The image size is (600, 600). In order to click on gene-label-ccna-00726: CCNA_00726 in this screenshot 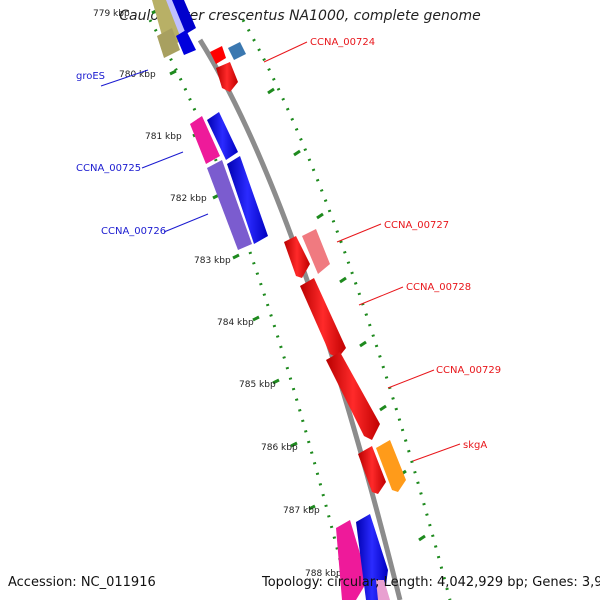, I will do `click(133, 231)`.